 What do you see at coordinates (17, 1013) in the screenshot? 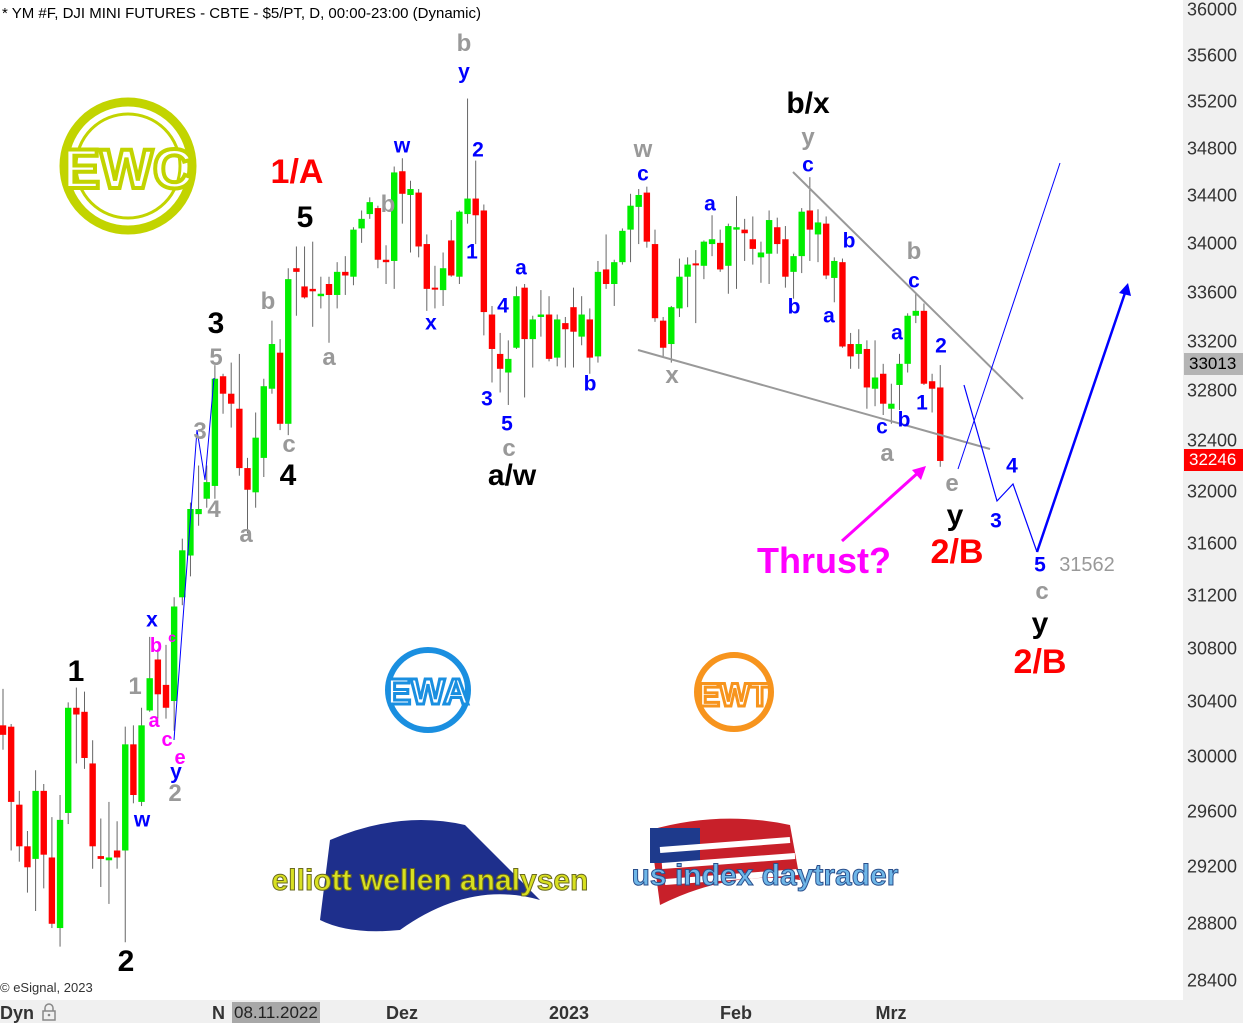
I see `dyn-mode-label: Dyn` at bounding box center [17, 1013].